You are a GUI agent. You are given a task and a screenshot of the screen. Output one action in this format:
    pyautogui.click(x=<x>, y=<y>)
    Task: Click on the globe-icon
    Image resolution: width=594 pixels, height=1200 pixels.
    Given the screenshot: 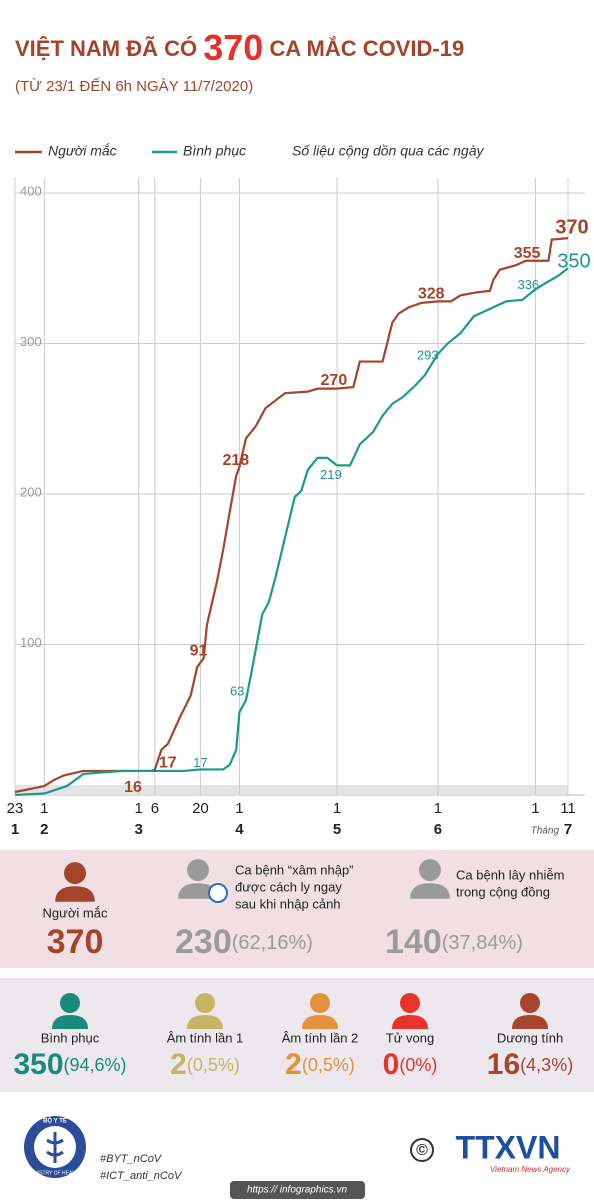 What is the action you would take?
    pyautogui.click(x=218, y=893)
    